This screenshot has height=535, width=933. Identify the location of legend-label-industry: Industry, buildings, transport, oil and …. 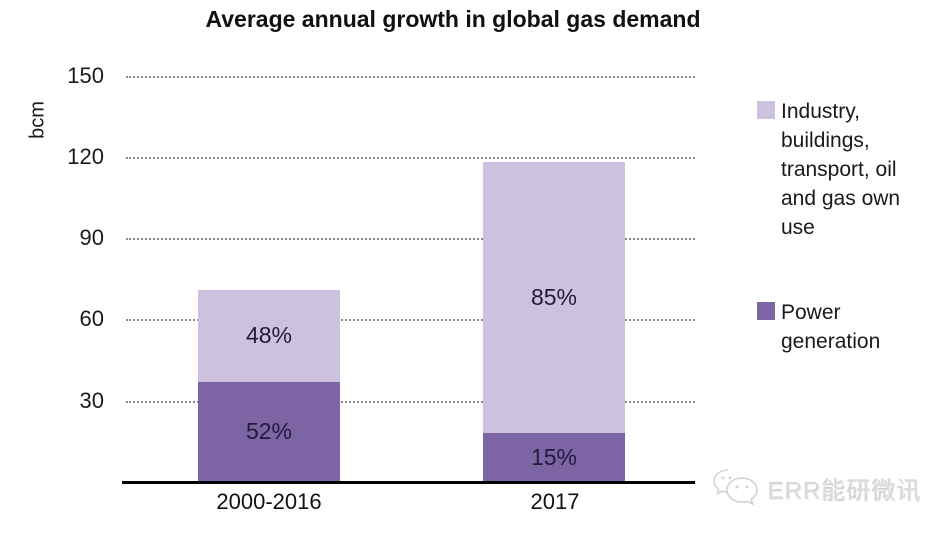
(841, 169).